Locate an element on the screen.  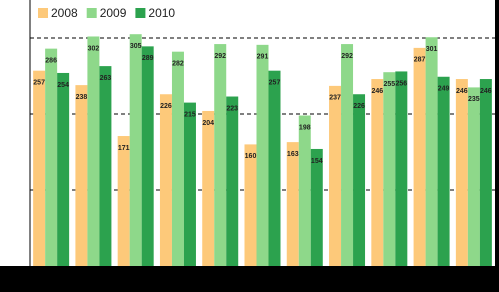
legend-label: 2010 is located at coordinates (161, 13).